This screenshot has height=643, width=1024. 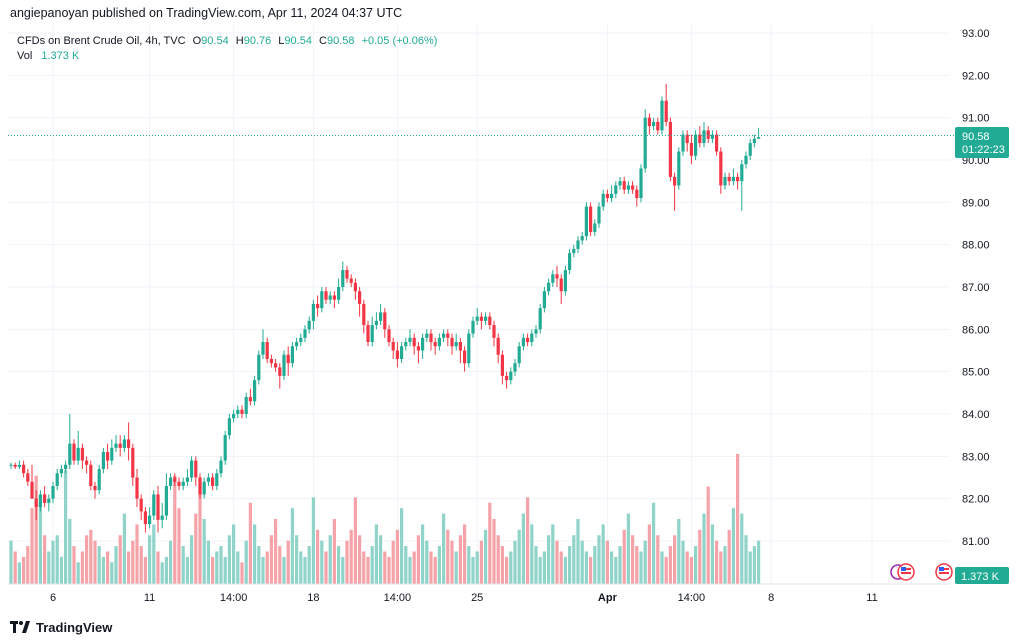 What do you see at coordinates (385, 519) in the screenshot?
I see `volume-bars` at bounding box center [385, 519].